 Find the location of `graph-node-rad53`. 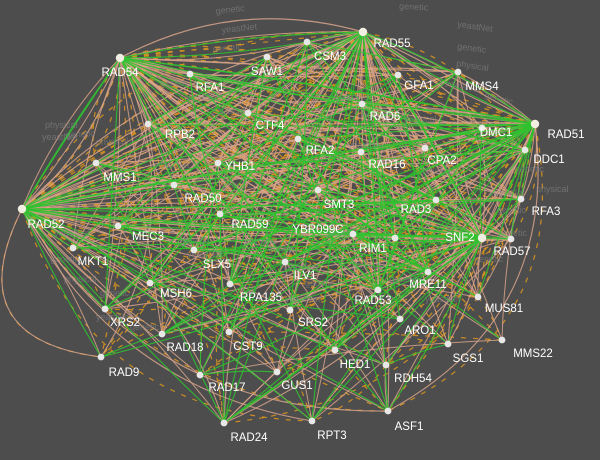

graph-node-rad53 is located at coordinates (378, 290).